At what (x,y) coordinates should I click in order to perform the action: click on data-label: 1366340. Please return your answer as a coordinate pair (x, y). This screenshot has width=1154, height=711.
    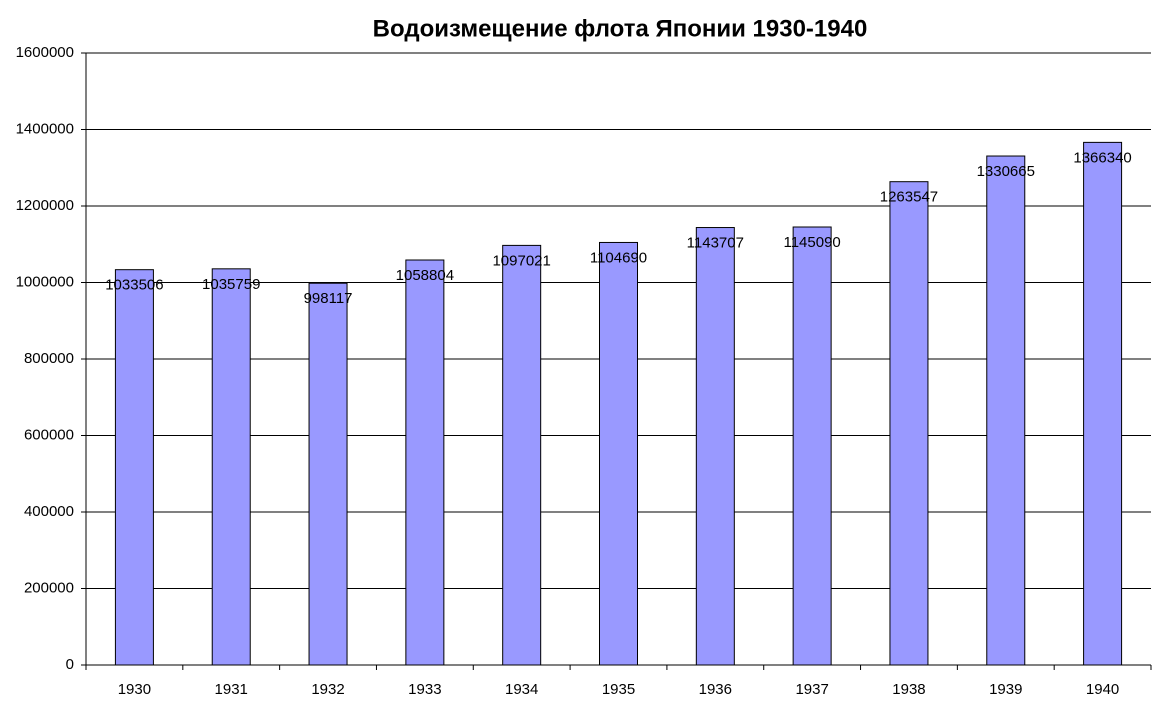
    Looking at the image, I should click on (1102, 157).